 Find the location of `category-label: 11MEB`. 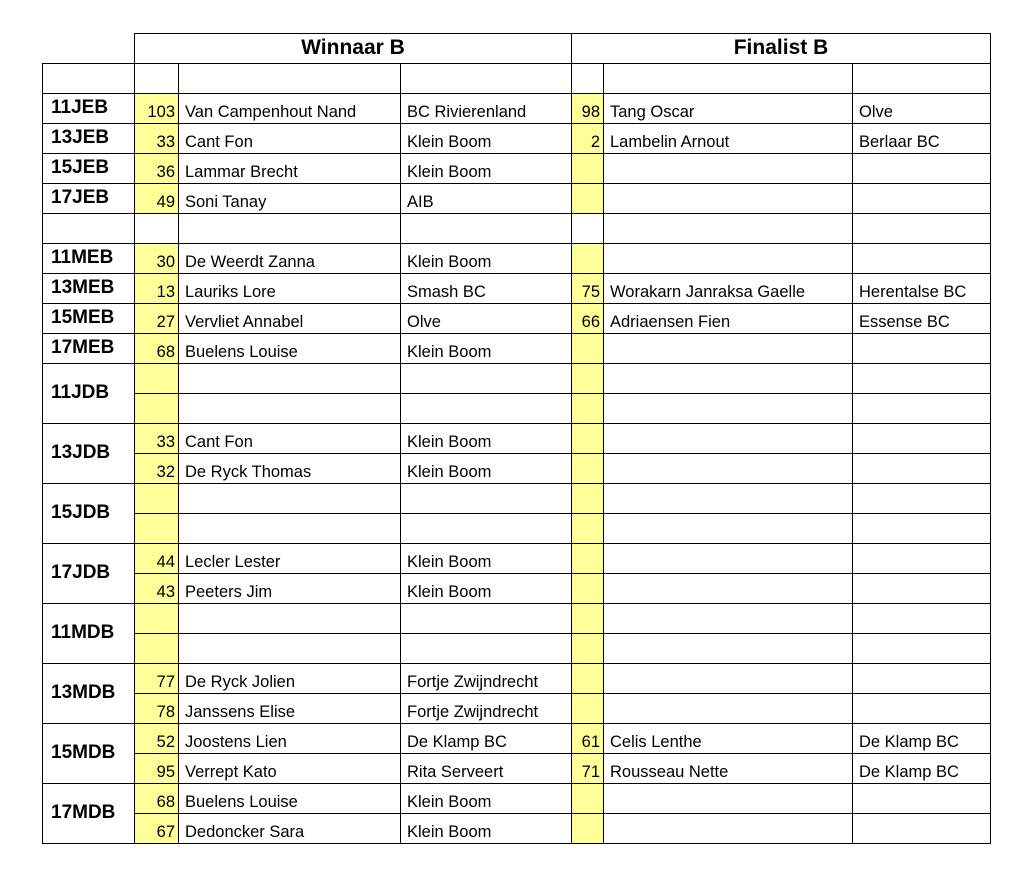

category-label: 11MEB is located at coordinates (88, 258).